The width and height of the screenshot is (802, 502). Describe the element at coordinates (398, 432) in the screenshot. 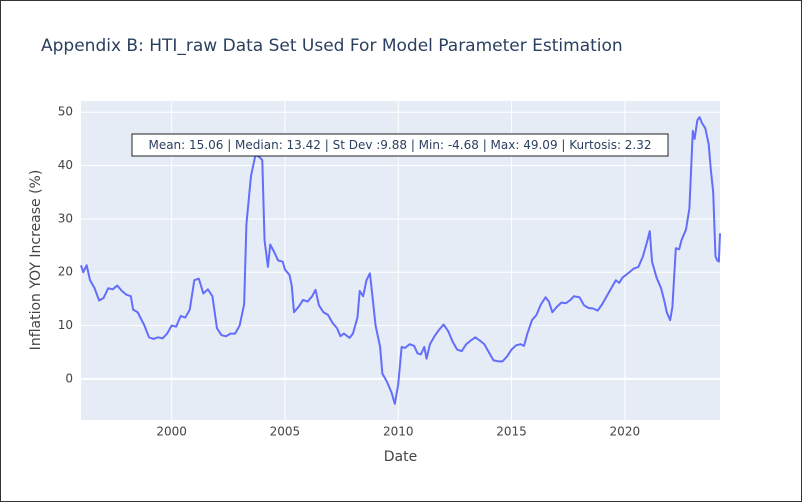

I see `x-tick-label: 2010` at that location.